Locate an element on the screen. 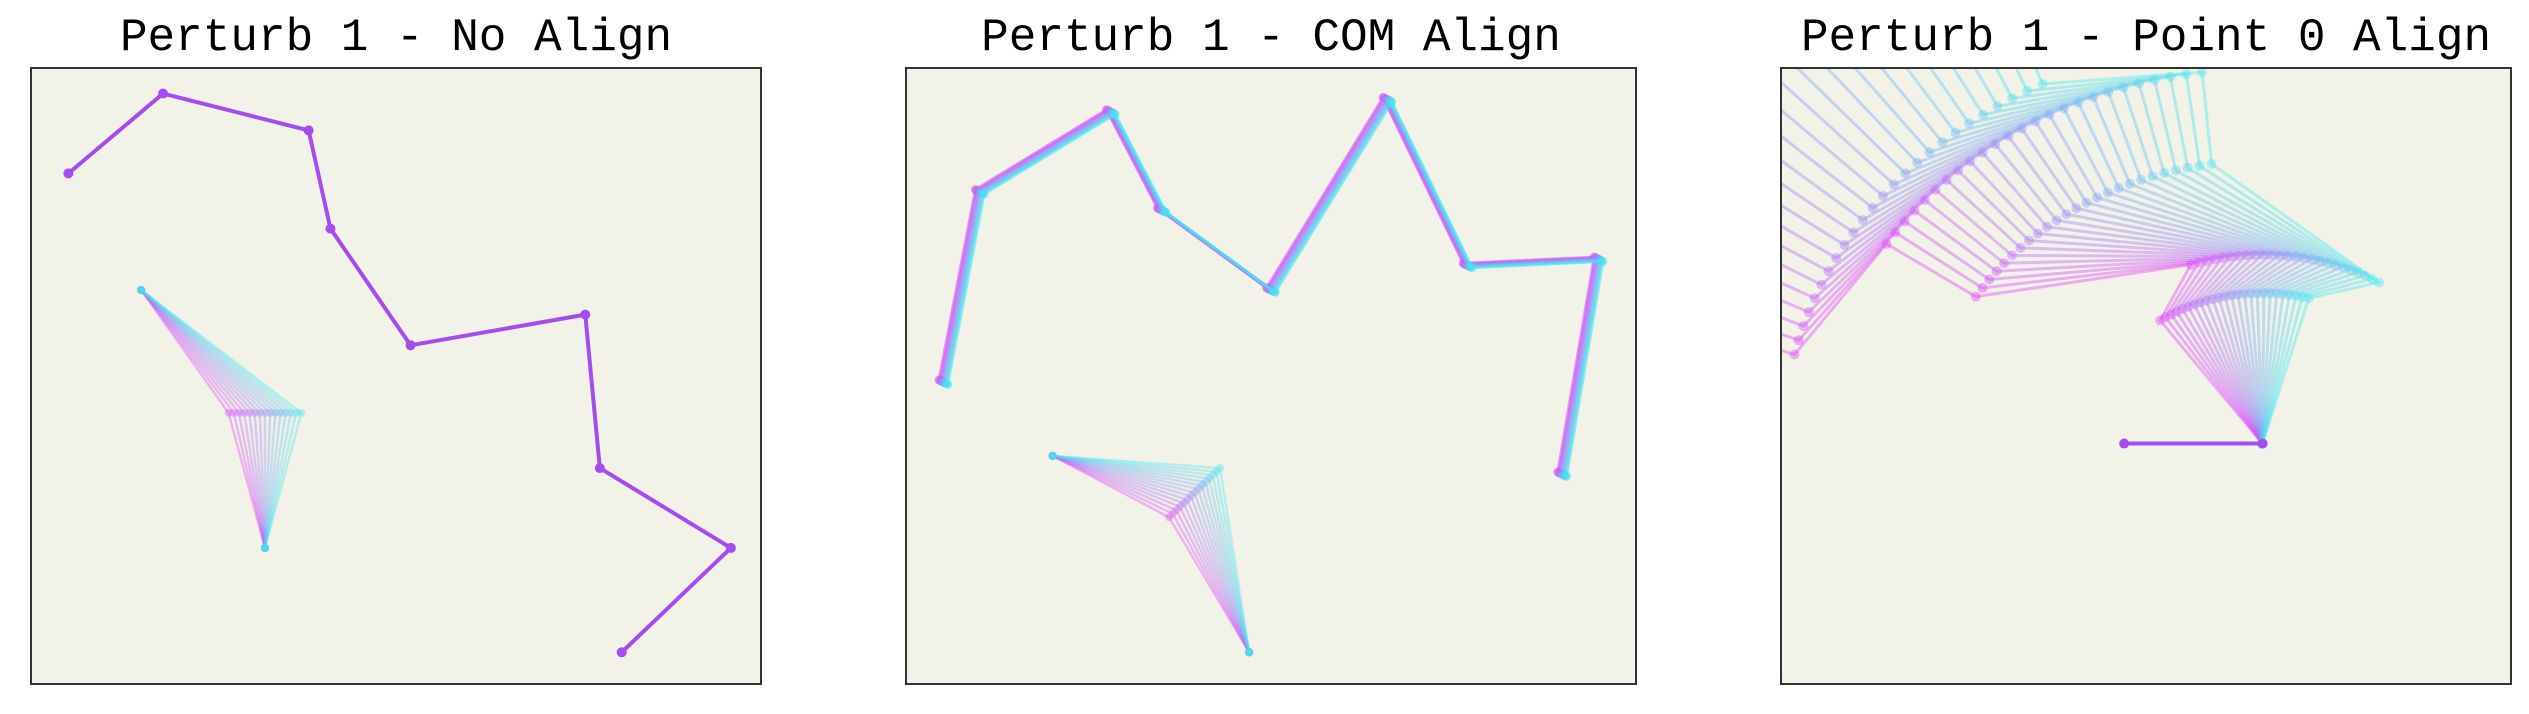 This screenshot has height=714, width=2529. frame-5-line is located at coordinates (203, 419).